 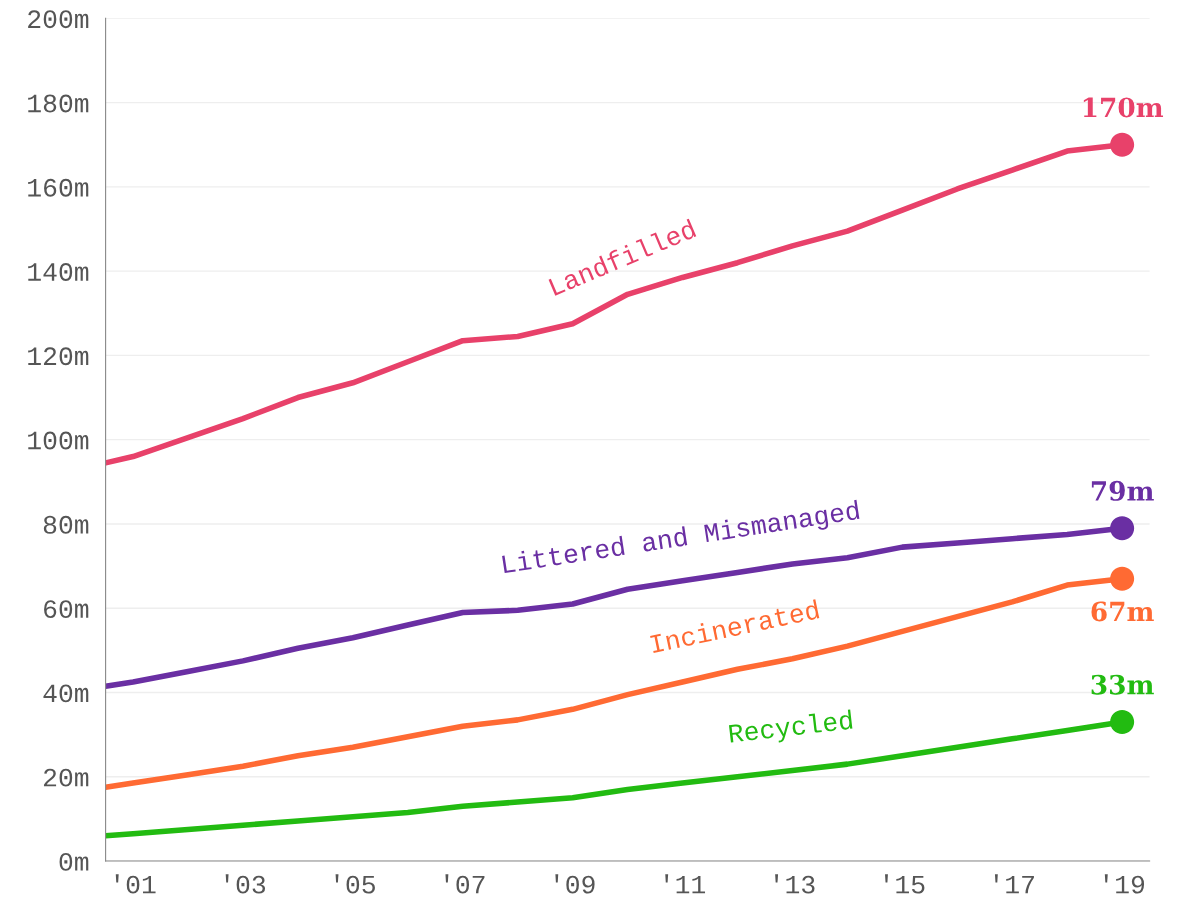 What do you see at coordinates (135, 884) in the screenshot?
I see `x-tick-label: '01` at bounding box center [135, 884].